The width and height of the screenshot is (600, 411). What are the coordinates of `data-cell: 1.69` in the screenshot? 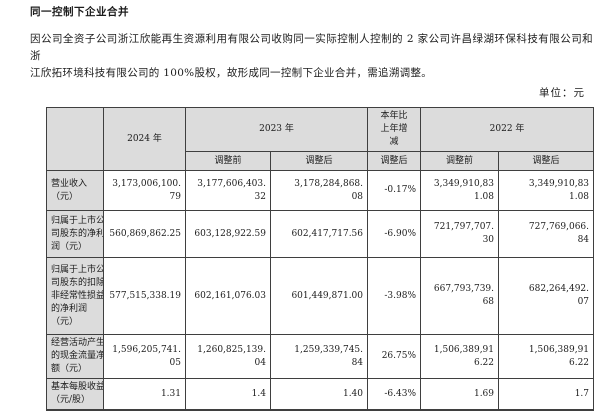 It's located at (460, 394).